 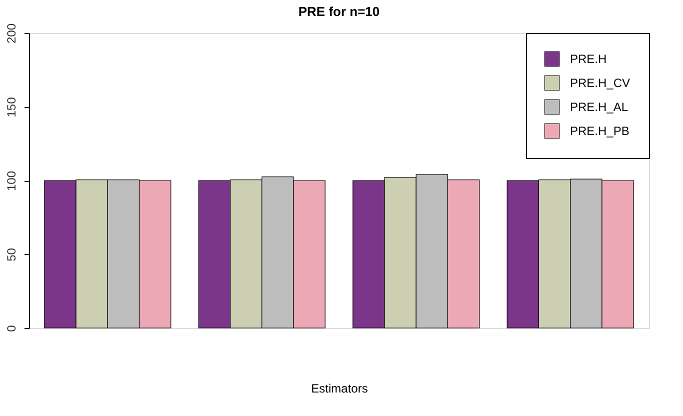 What do you see at coordinates (11, 328) in the screenshot?
I see `y-tick-label: 0` at bounding box center [11, 328].